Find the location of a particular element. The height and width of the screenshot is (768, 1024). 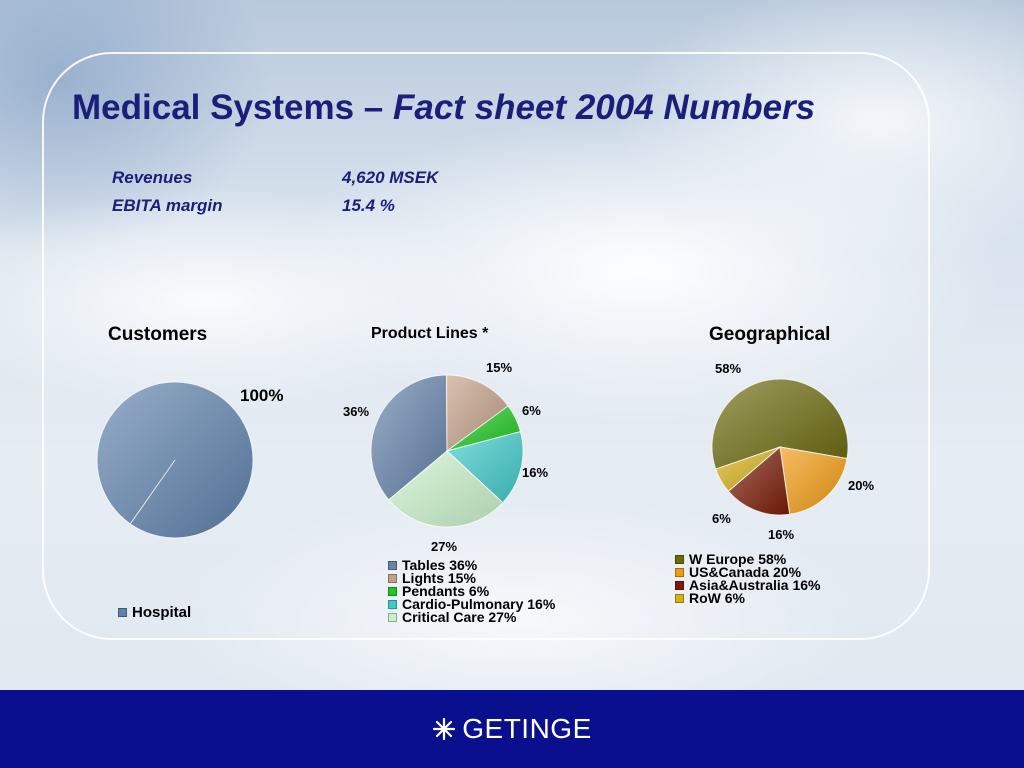

fact-label: EBITA margin is located at coordinates (167, 205).